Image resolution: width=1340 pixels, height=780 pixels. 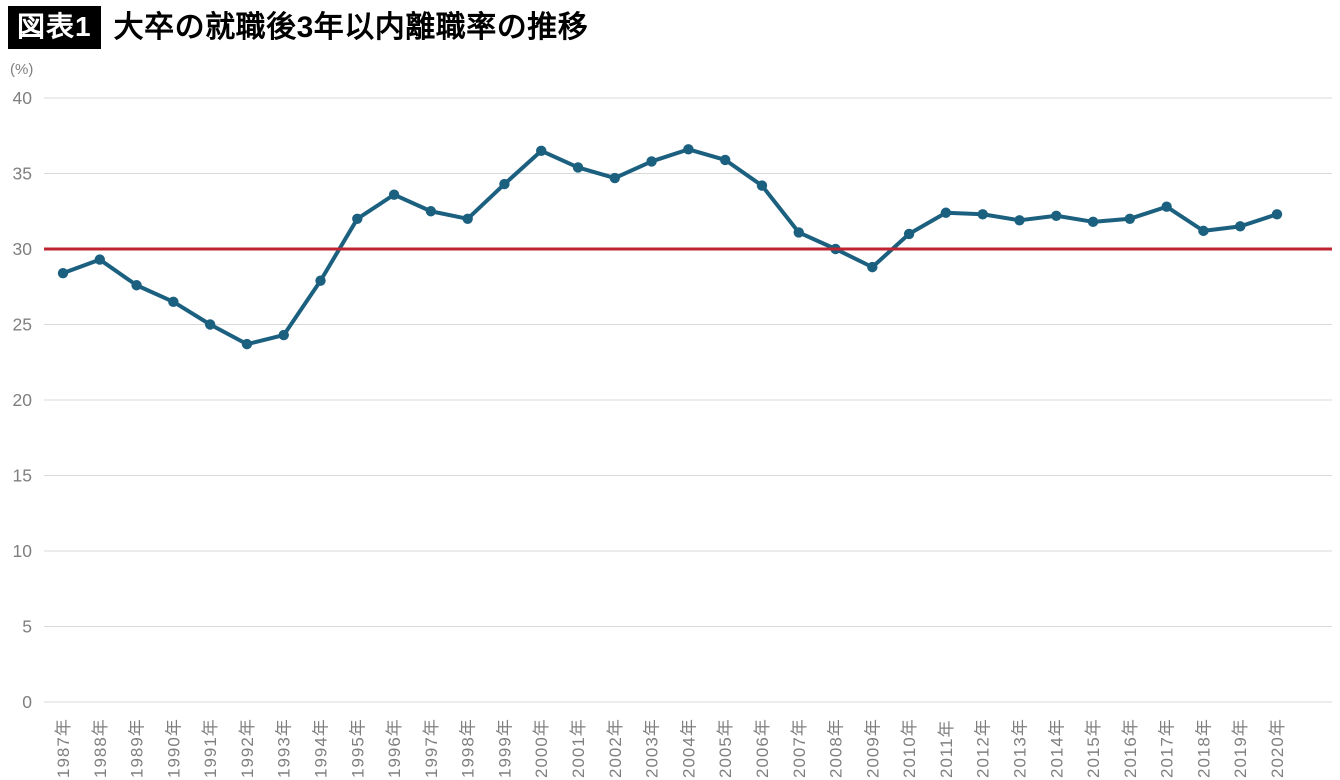 What do you see at coordinates (909, 748) in the screenshot?
I see `x-axis-label: 2010年` at bounding box center [909, 748].